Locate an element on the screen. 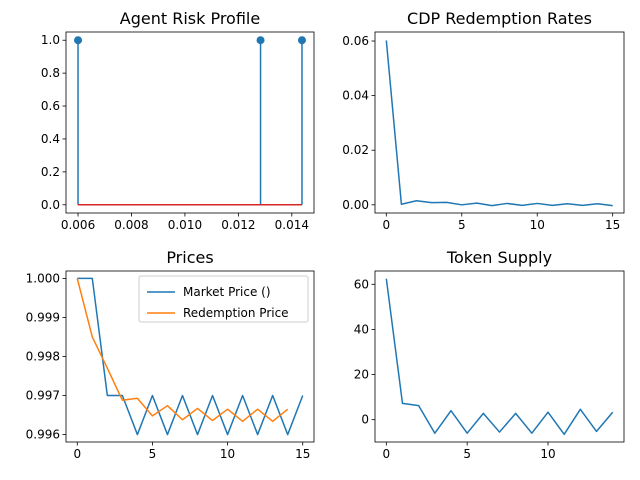  y-tick-label: 0.8 is located at coordinates (50, 73).